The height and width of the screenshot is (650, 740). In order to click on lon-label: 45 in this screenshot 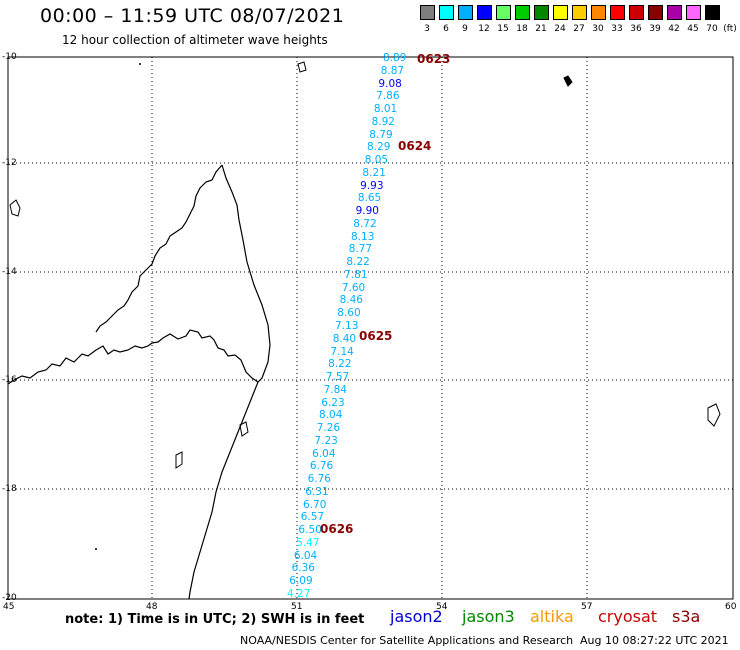, I will do `click(9, 607)`.